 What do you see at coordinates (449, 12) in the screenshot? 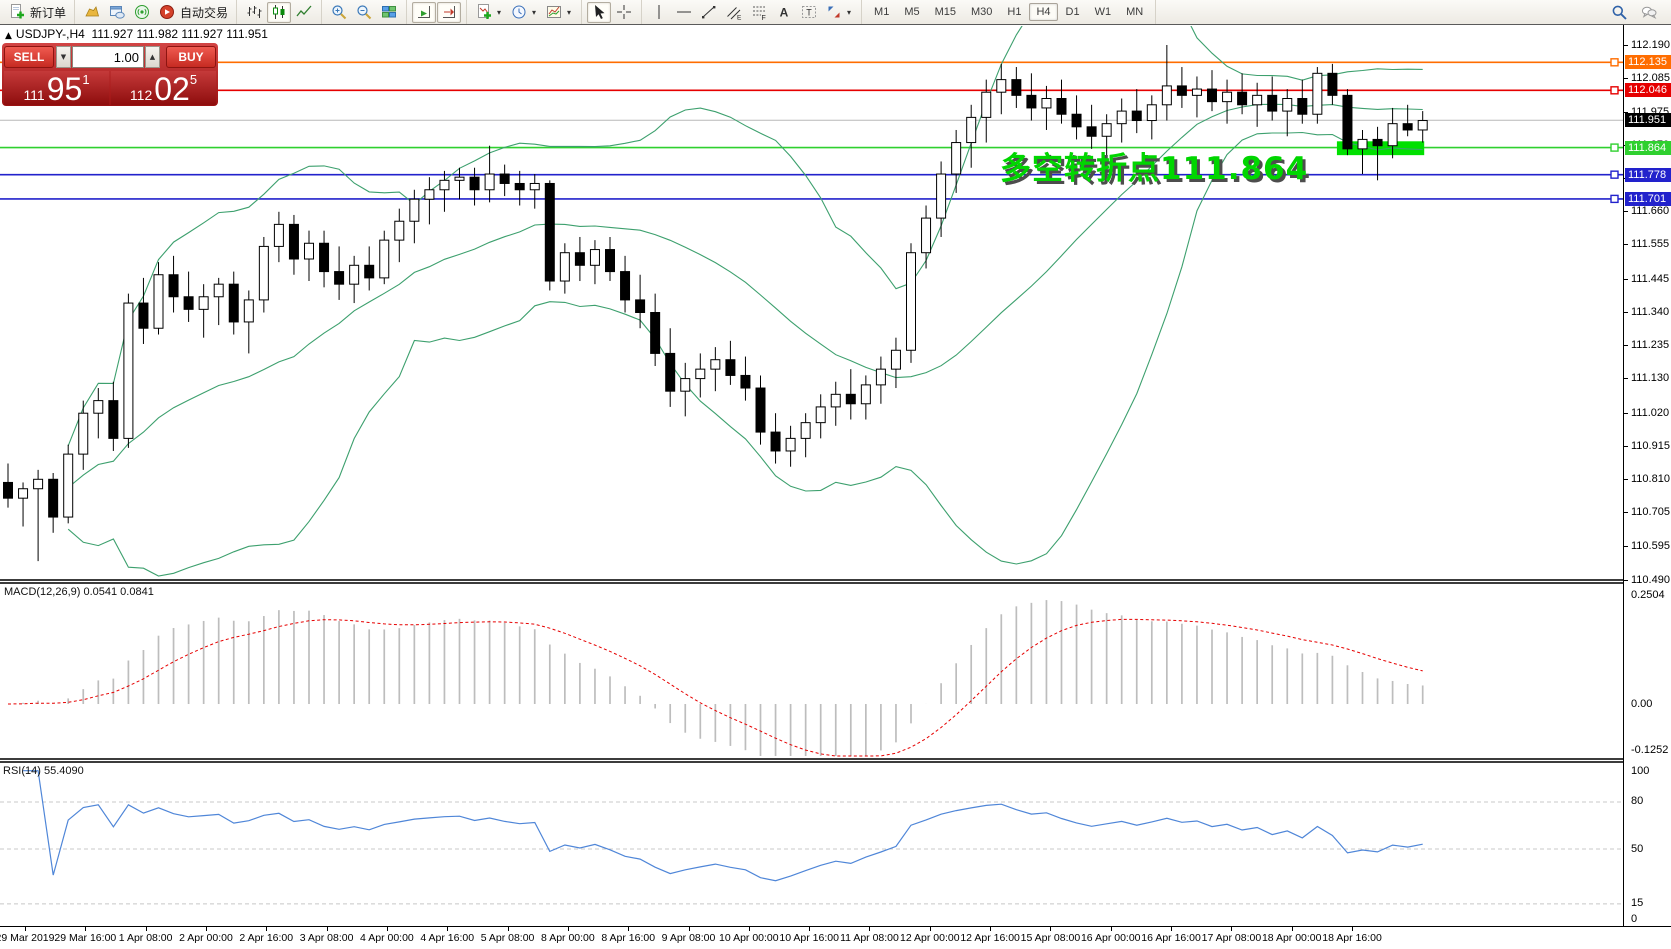
I see `chart-shift-icon` at bounding box center [449, 12].